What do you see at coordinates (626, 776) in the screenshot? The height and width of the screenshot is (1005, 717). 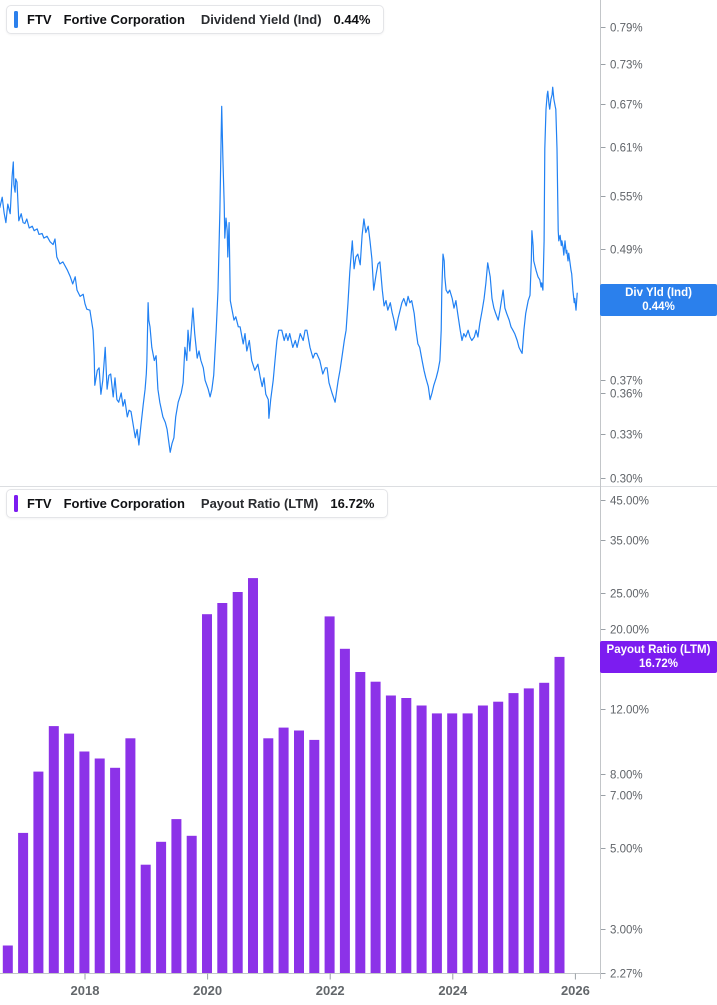 I see `y-axis-label: 8.00%` at bounding box center [626, 776].